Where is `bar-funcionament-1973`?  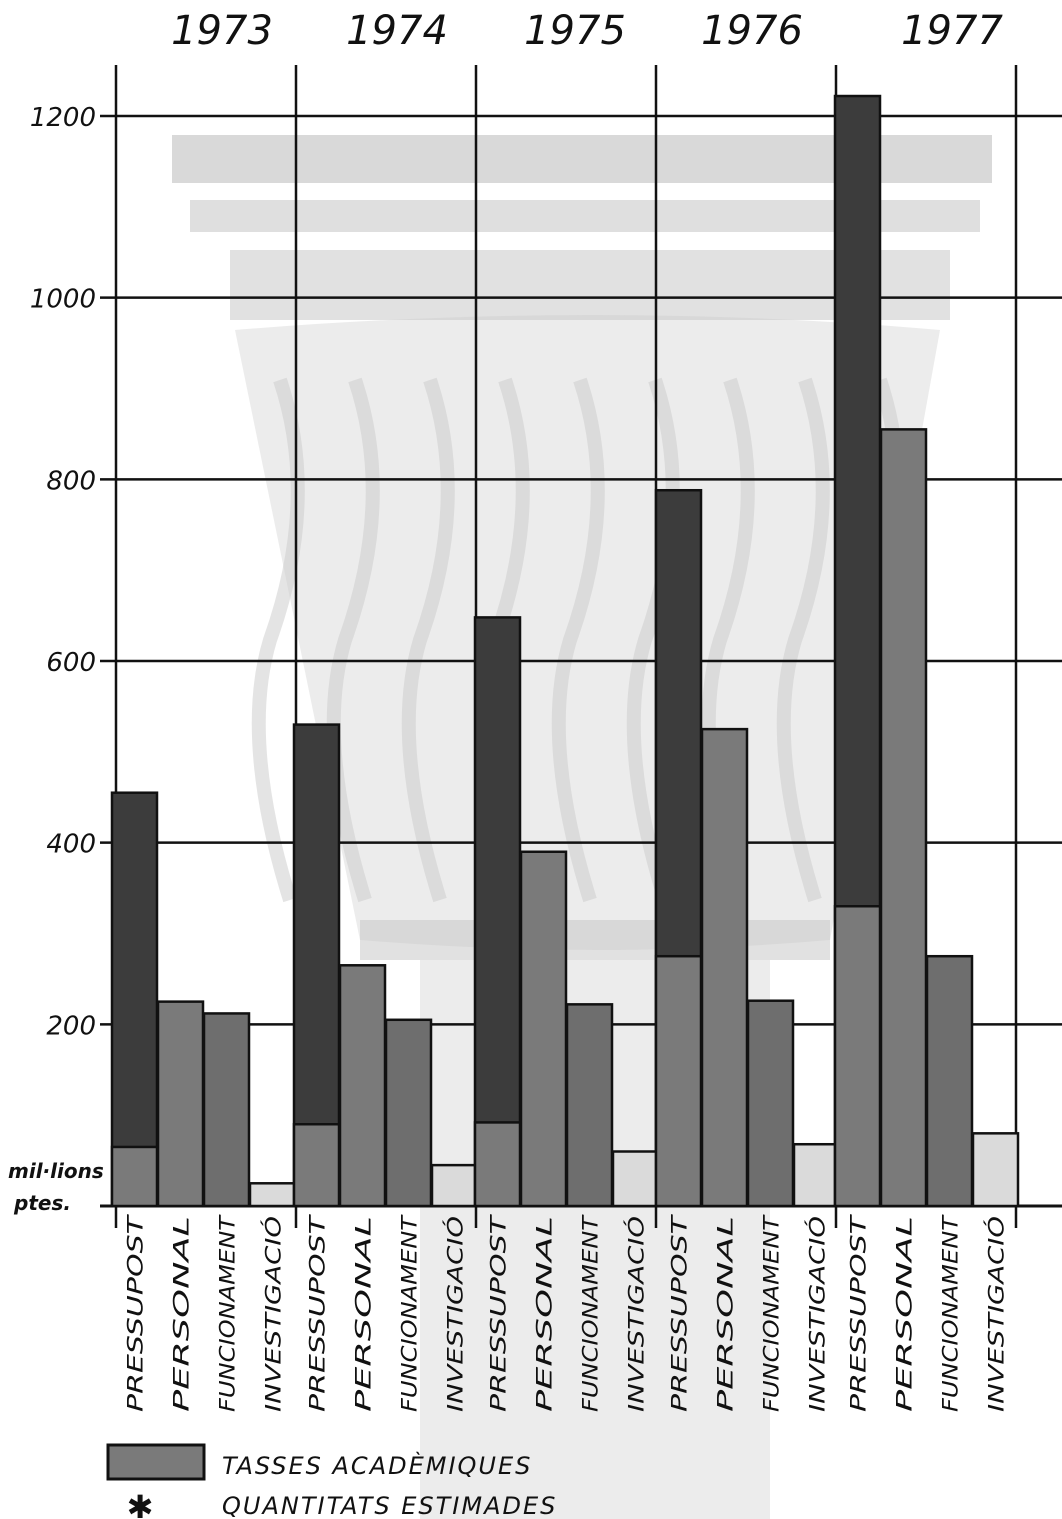
bar-funcionament-1973 is located at coordinates (226, 1110).